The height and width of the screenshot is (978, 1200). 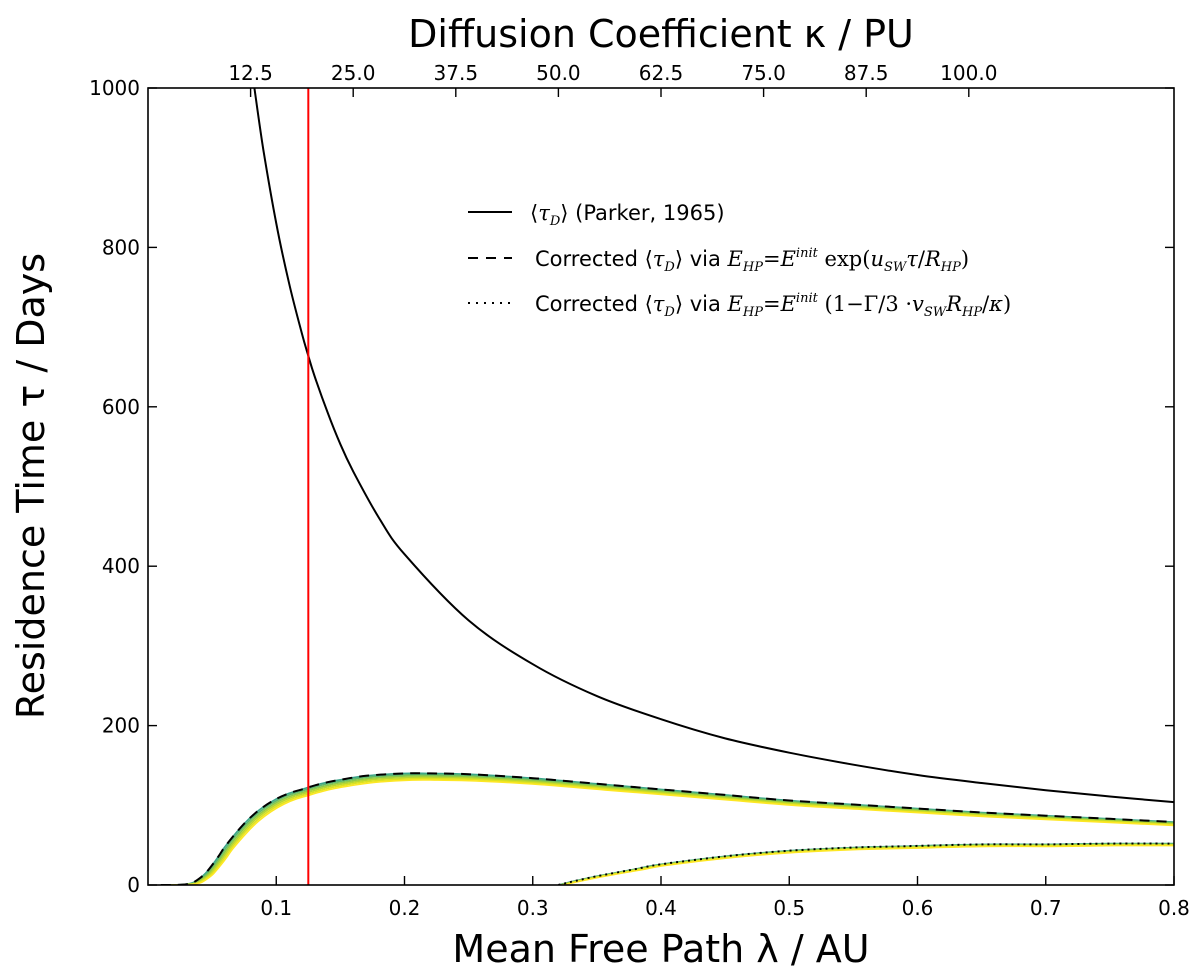 I want to click on x-tick-label: 0.1, so click(x=276, y=908).